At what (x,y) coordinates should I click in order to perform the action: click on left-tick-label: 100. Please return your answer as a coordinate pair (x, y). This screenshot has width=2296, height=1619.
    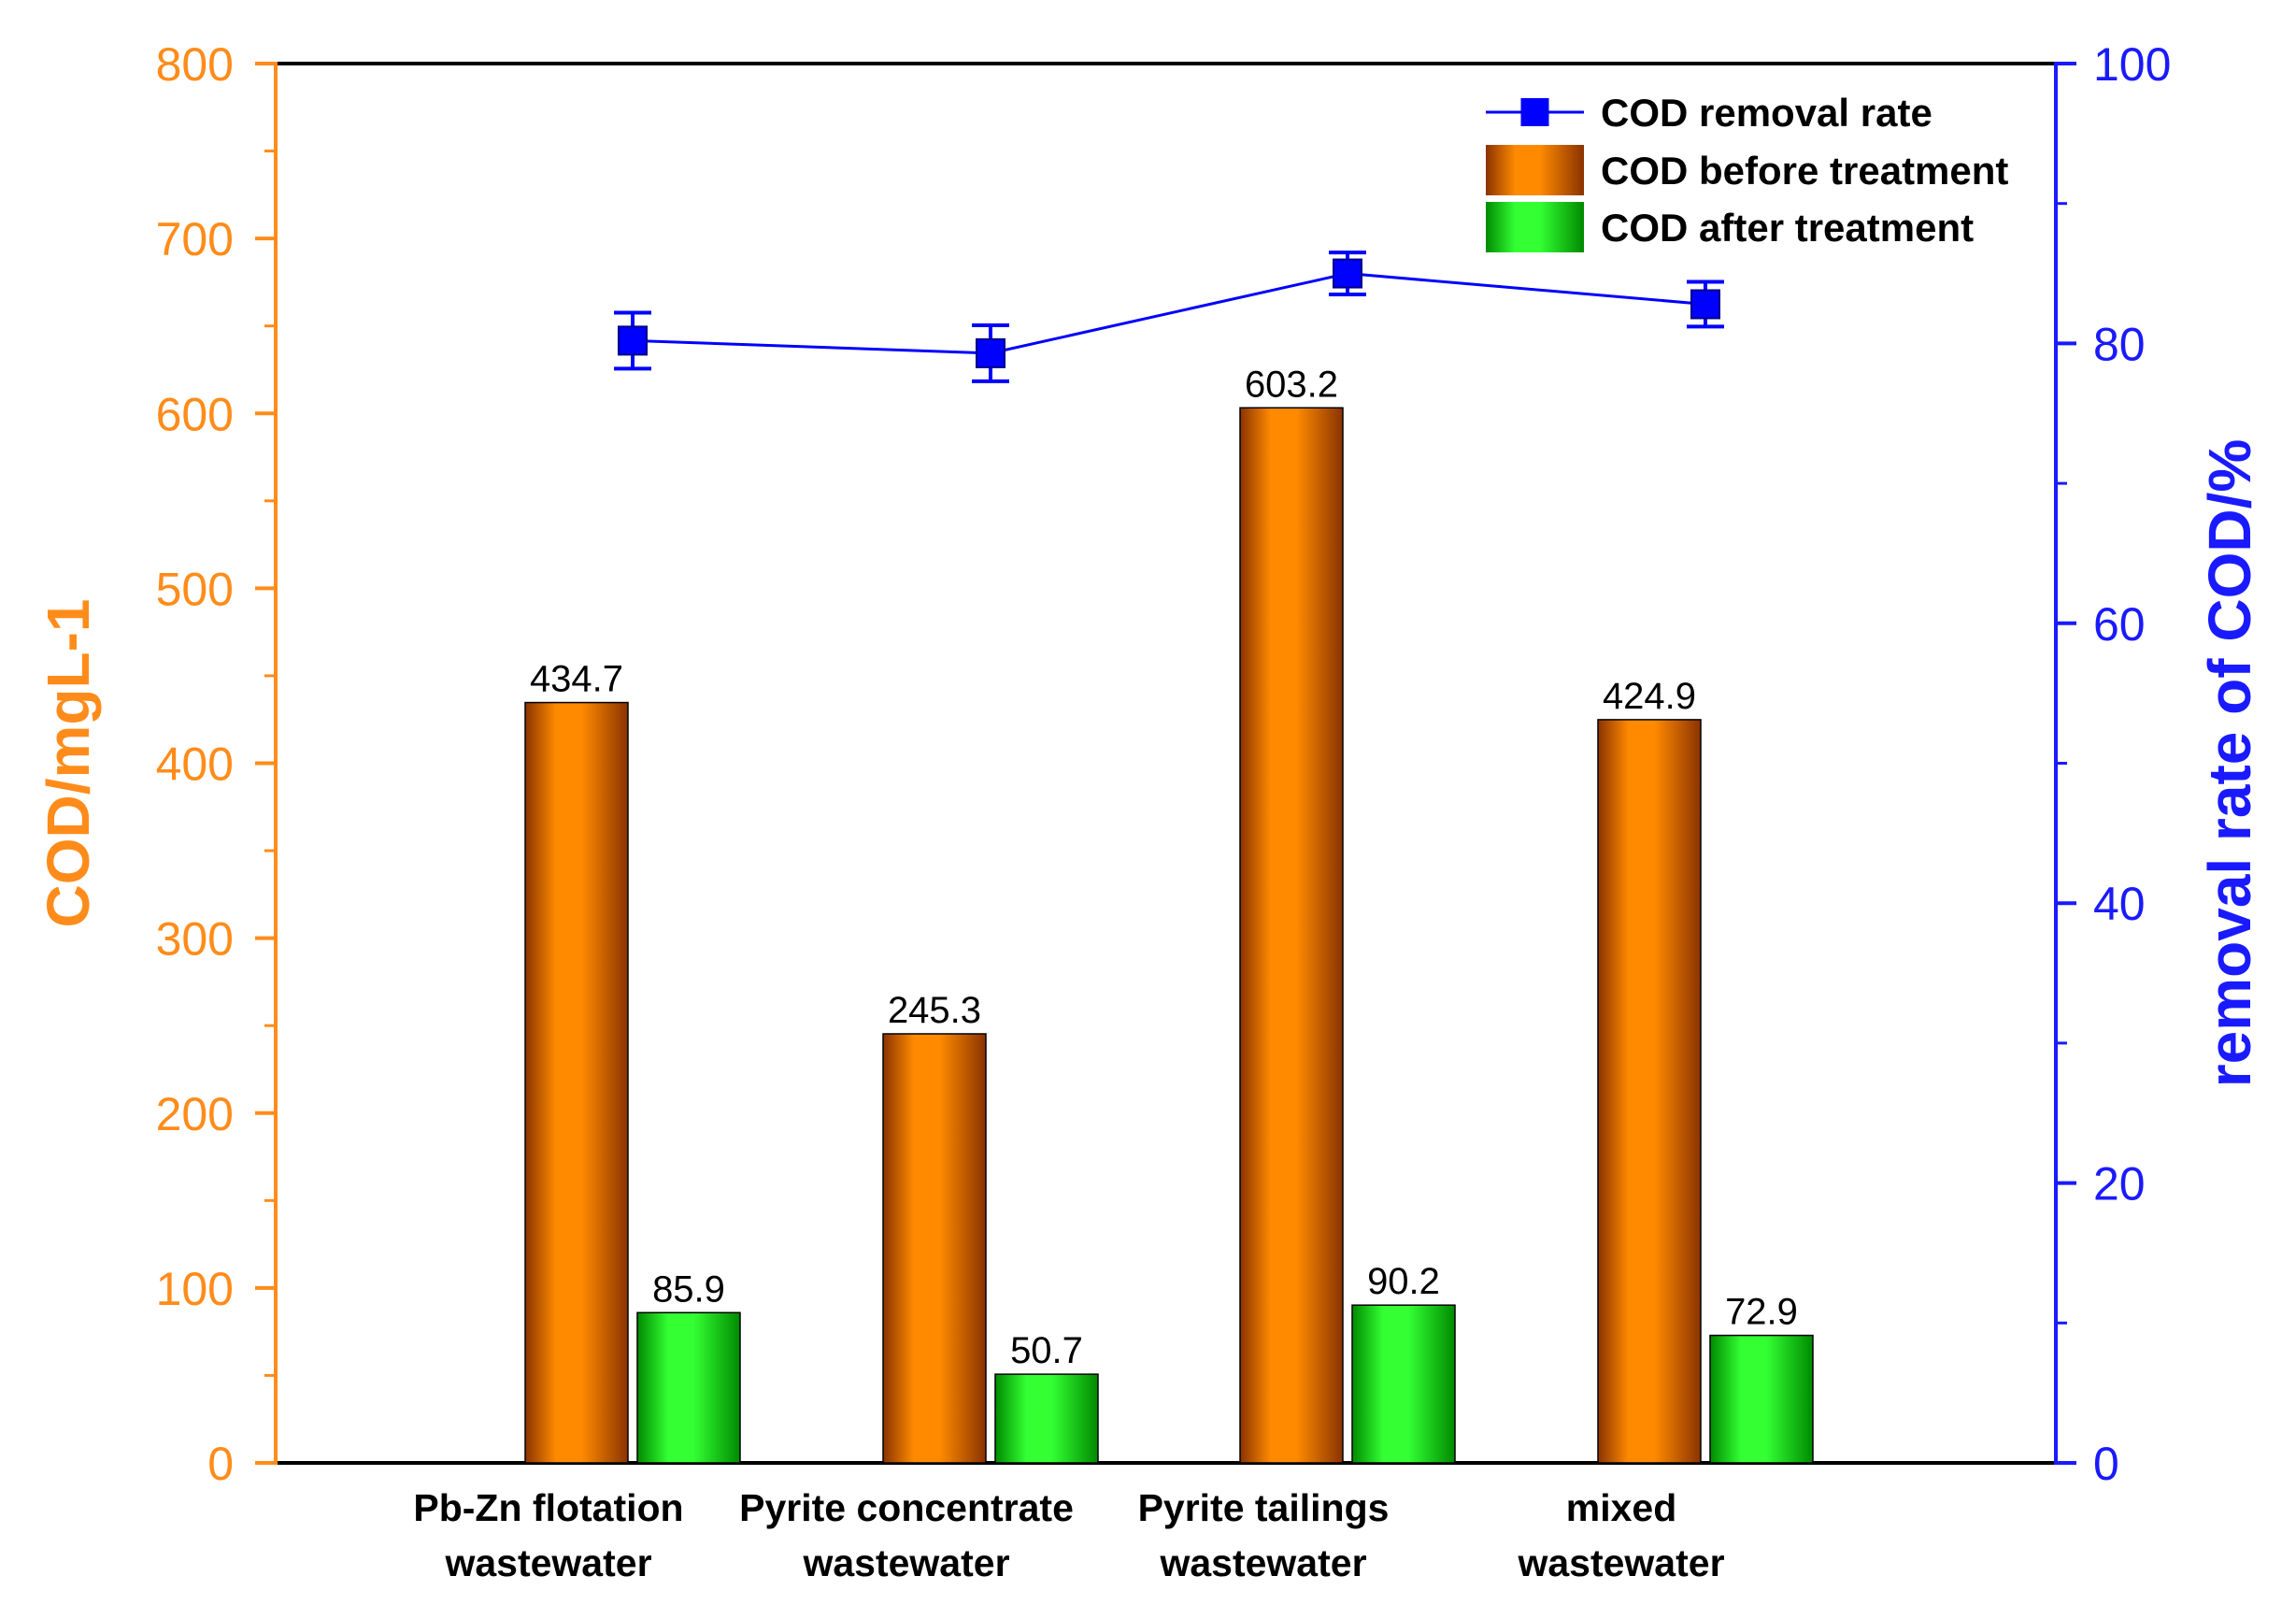
    Looking at the image, I should click on (195, 1289).